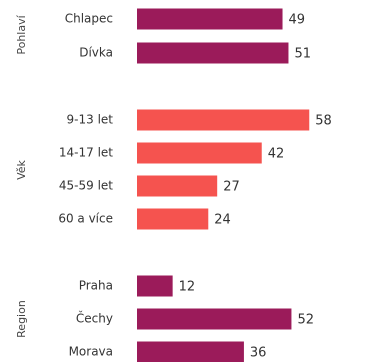  What do you see at coordinates (231, 187) in the screenshot?
I see `value-label: 27` at bounding box center [231, 187].